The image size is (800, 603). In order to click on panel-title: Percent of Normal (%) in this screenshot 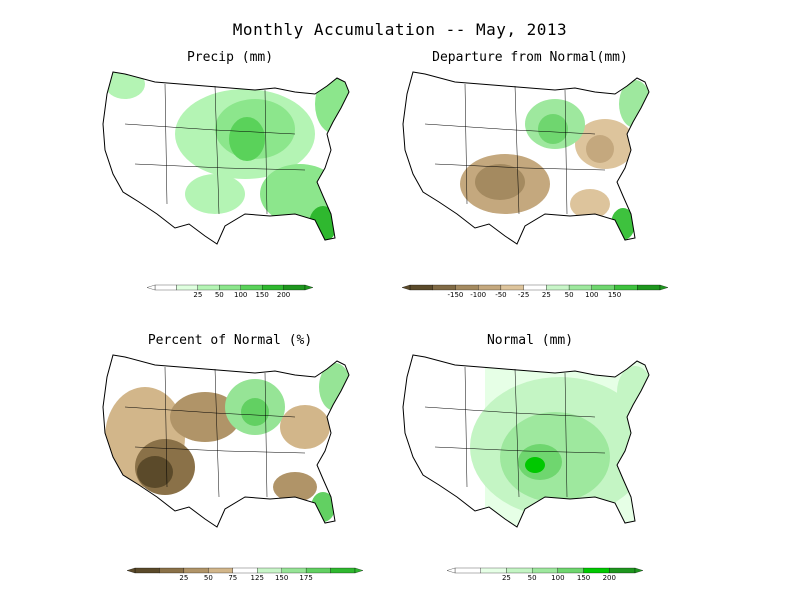, I will do `click(230, 340)`.